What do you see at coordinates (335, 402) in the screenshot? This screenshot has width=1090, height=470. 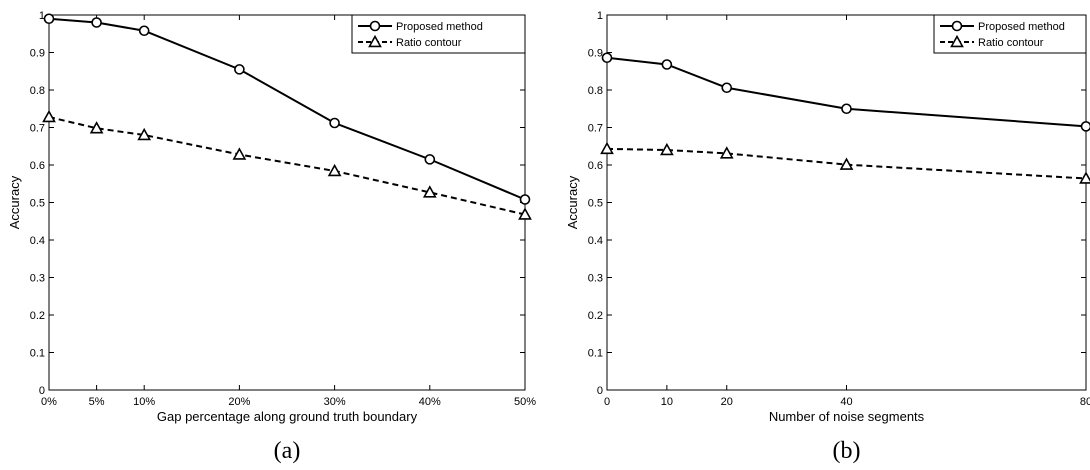 I see `x-tick-label: 30%` at bounding box center [335, 402].